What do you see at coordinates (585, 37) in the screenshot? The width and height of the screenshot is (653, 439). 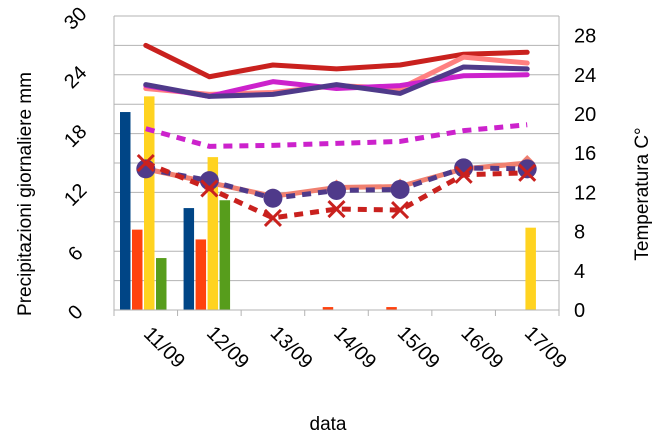 I see `right-tick-label: 28` at bounding box center [585, 37].